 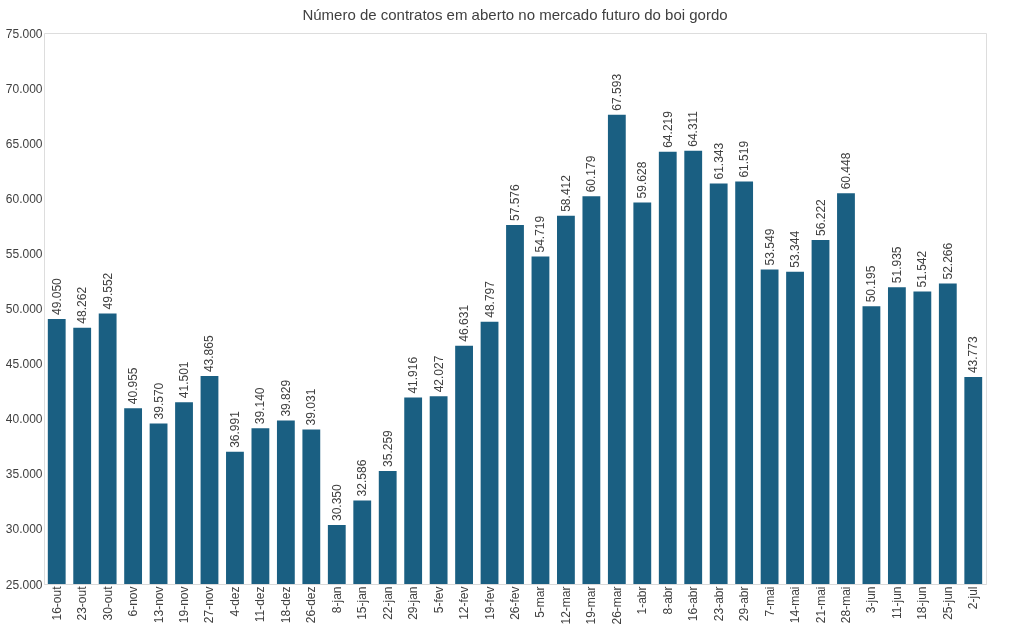 I want to click on x-tick-label: 19-mar, so click(x=591, y=605).